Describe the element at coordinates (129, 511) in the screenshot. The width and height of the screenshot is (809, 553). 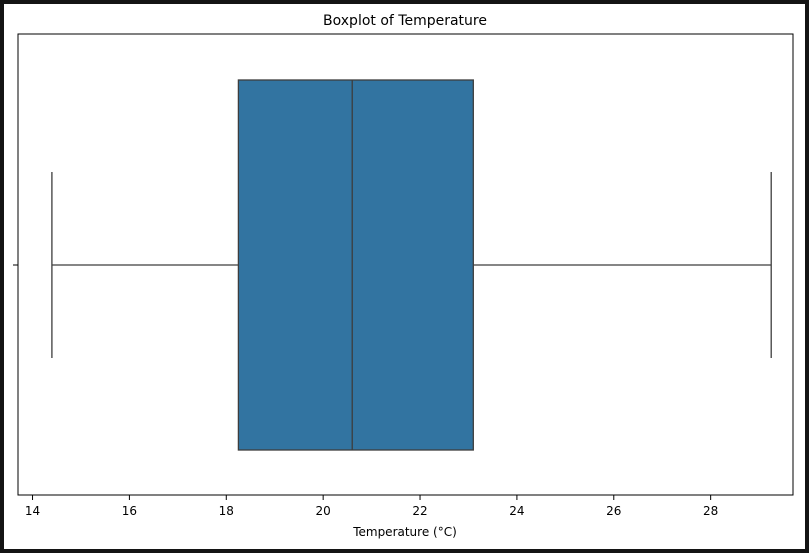
I see `x-tick-label-16: 16` at that location.